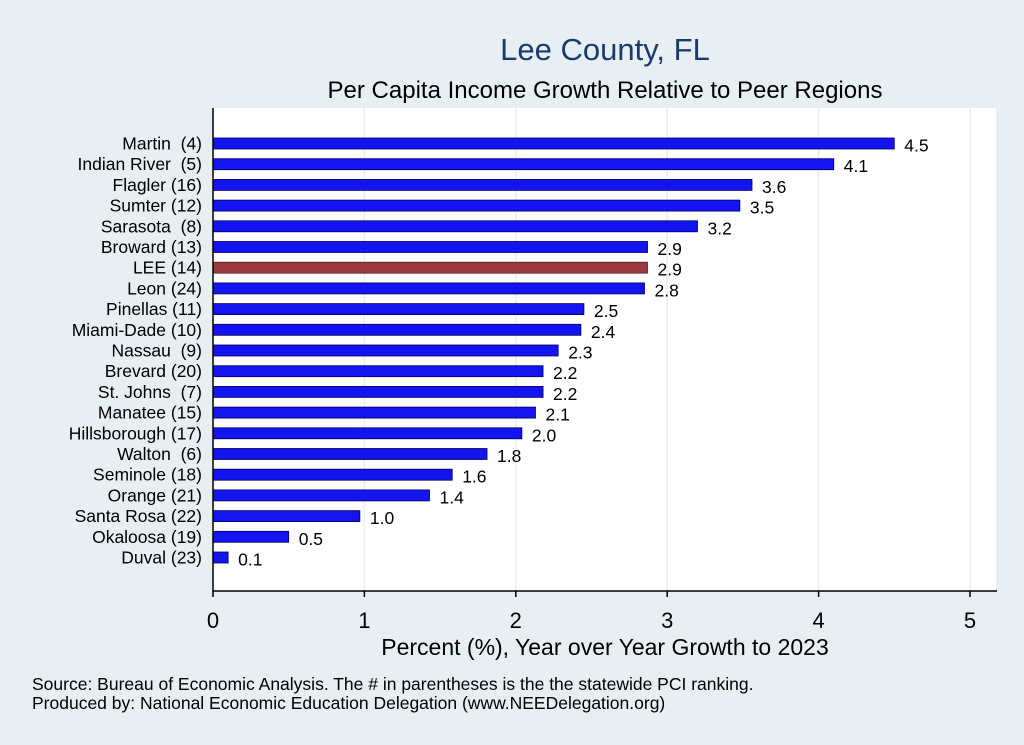 The width and height of the screenshot is (1024, 745). What do you see at coordinates (430, 267) in the screenshot?
I see `bar-highlight` at bounding box center [430, 267].